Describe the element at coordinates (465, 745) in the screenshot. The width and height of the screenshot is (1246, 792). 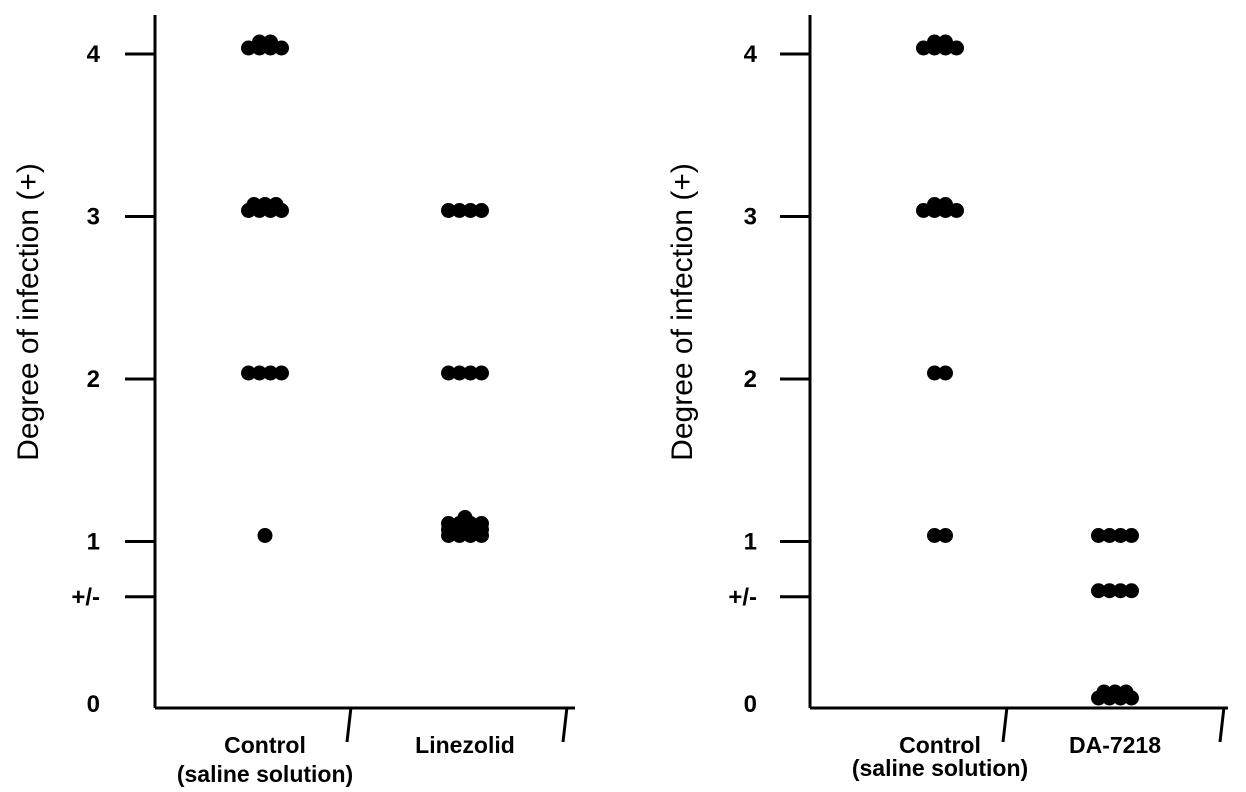
I see `category-label: Linezolid` at that location.